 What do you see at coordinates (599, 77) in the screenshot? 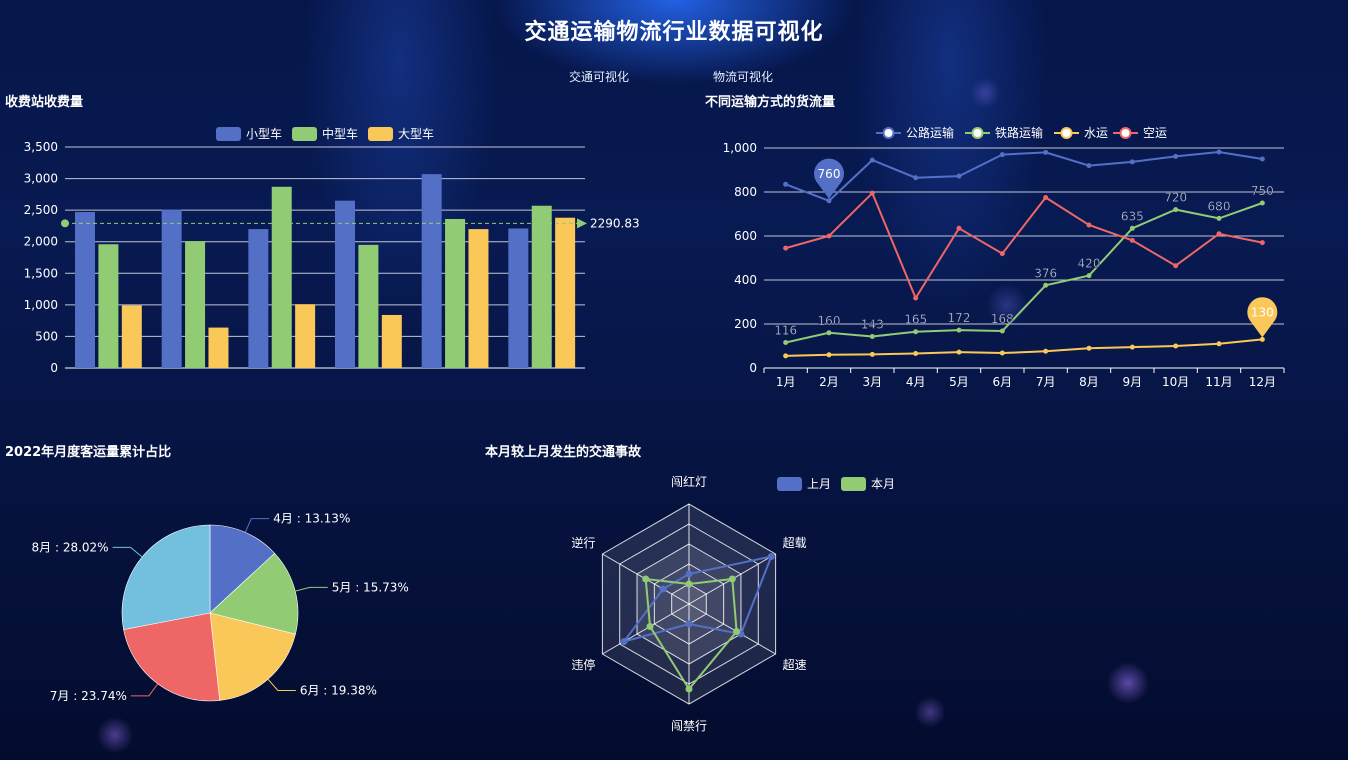
I see `nav-link-traffic: 交通可视化` at bounding box center [599, 77].